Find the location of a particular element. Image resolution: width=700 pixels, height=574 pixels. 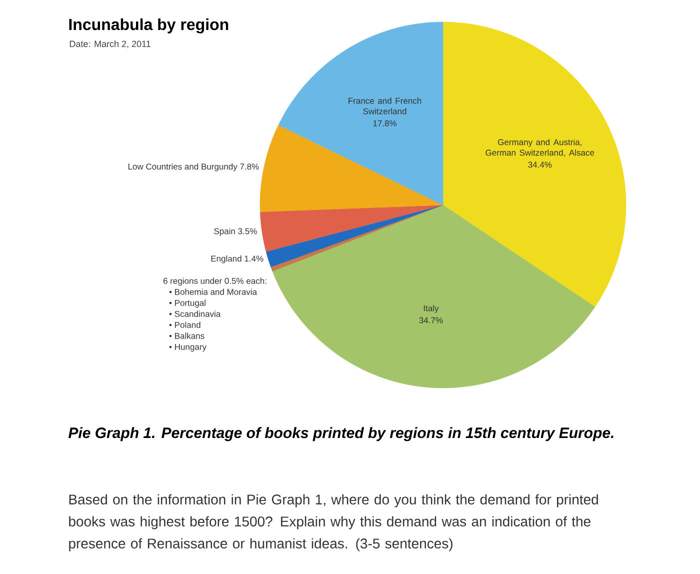

text: 6 regions under 0.5% each: is located at coordinates (214, 282).